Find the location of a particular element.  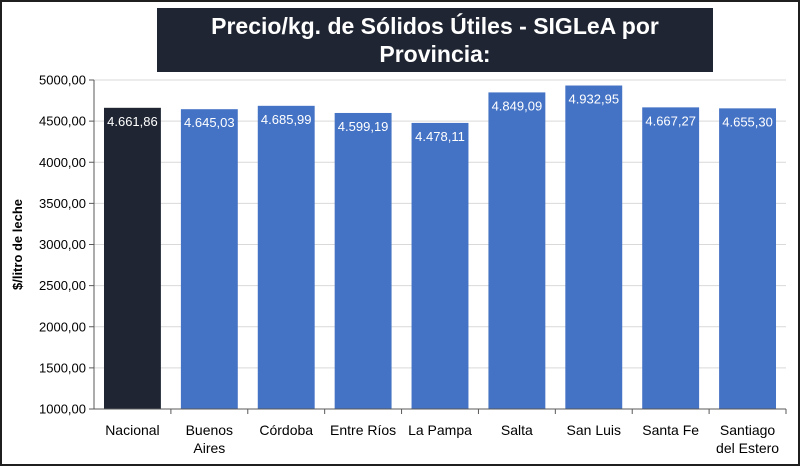

category-label: Buenos is located at coordinates (209, 430).